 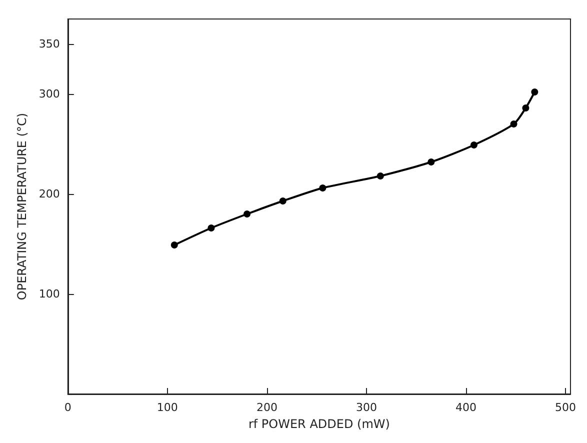 What do you see at coordinates (22, 206) in the screenshot?
I see `y-axis-title: OPERATING TEMPERATURE (°C)` at bounding box center [22, 206].